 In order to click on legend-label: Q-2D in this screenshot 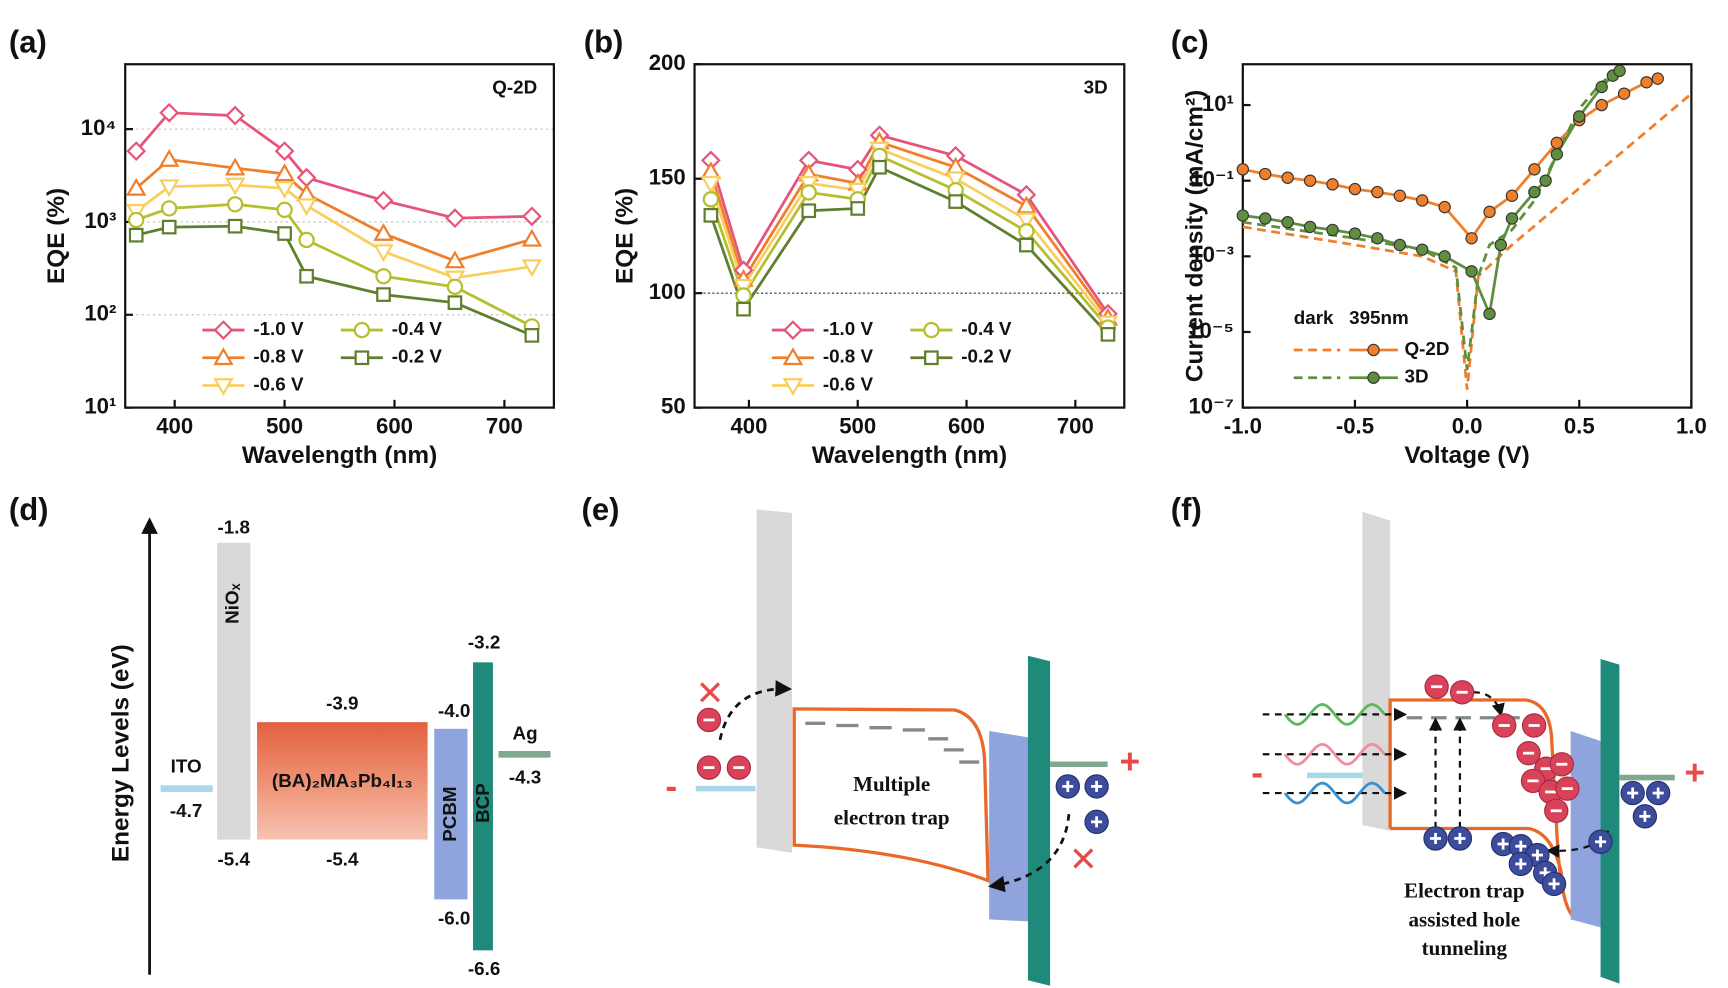, I will do `click(1427, 348)`.